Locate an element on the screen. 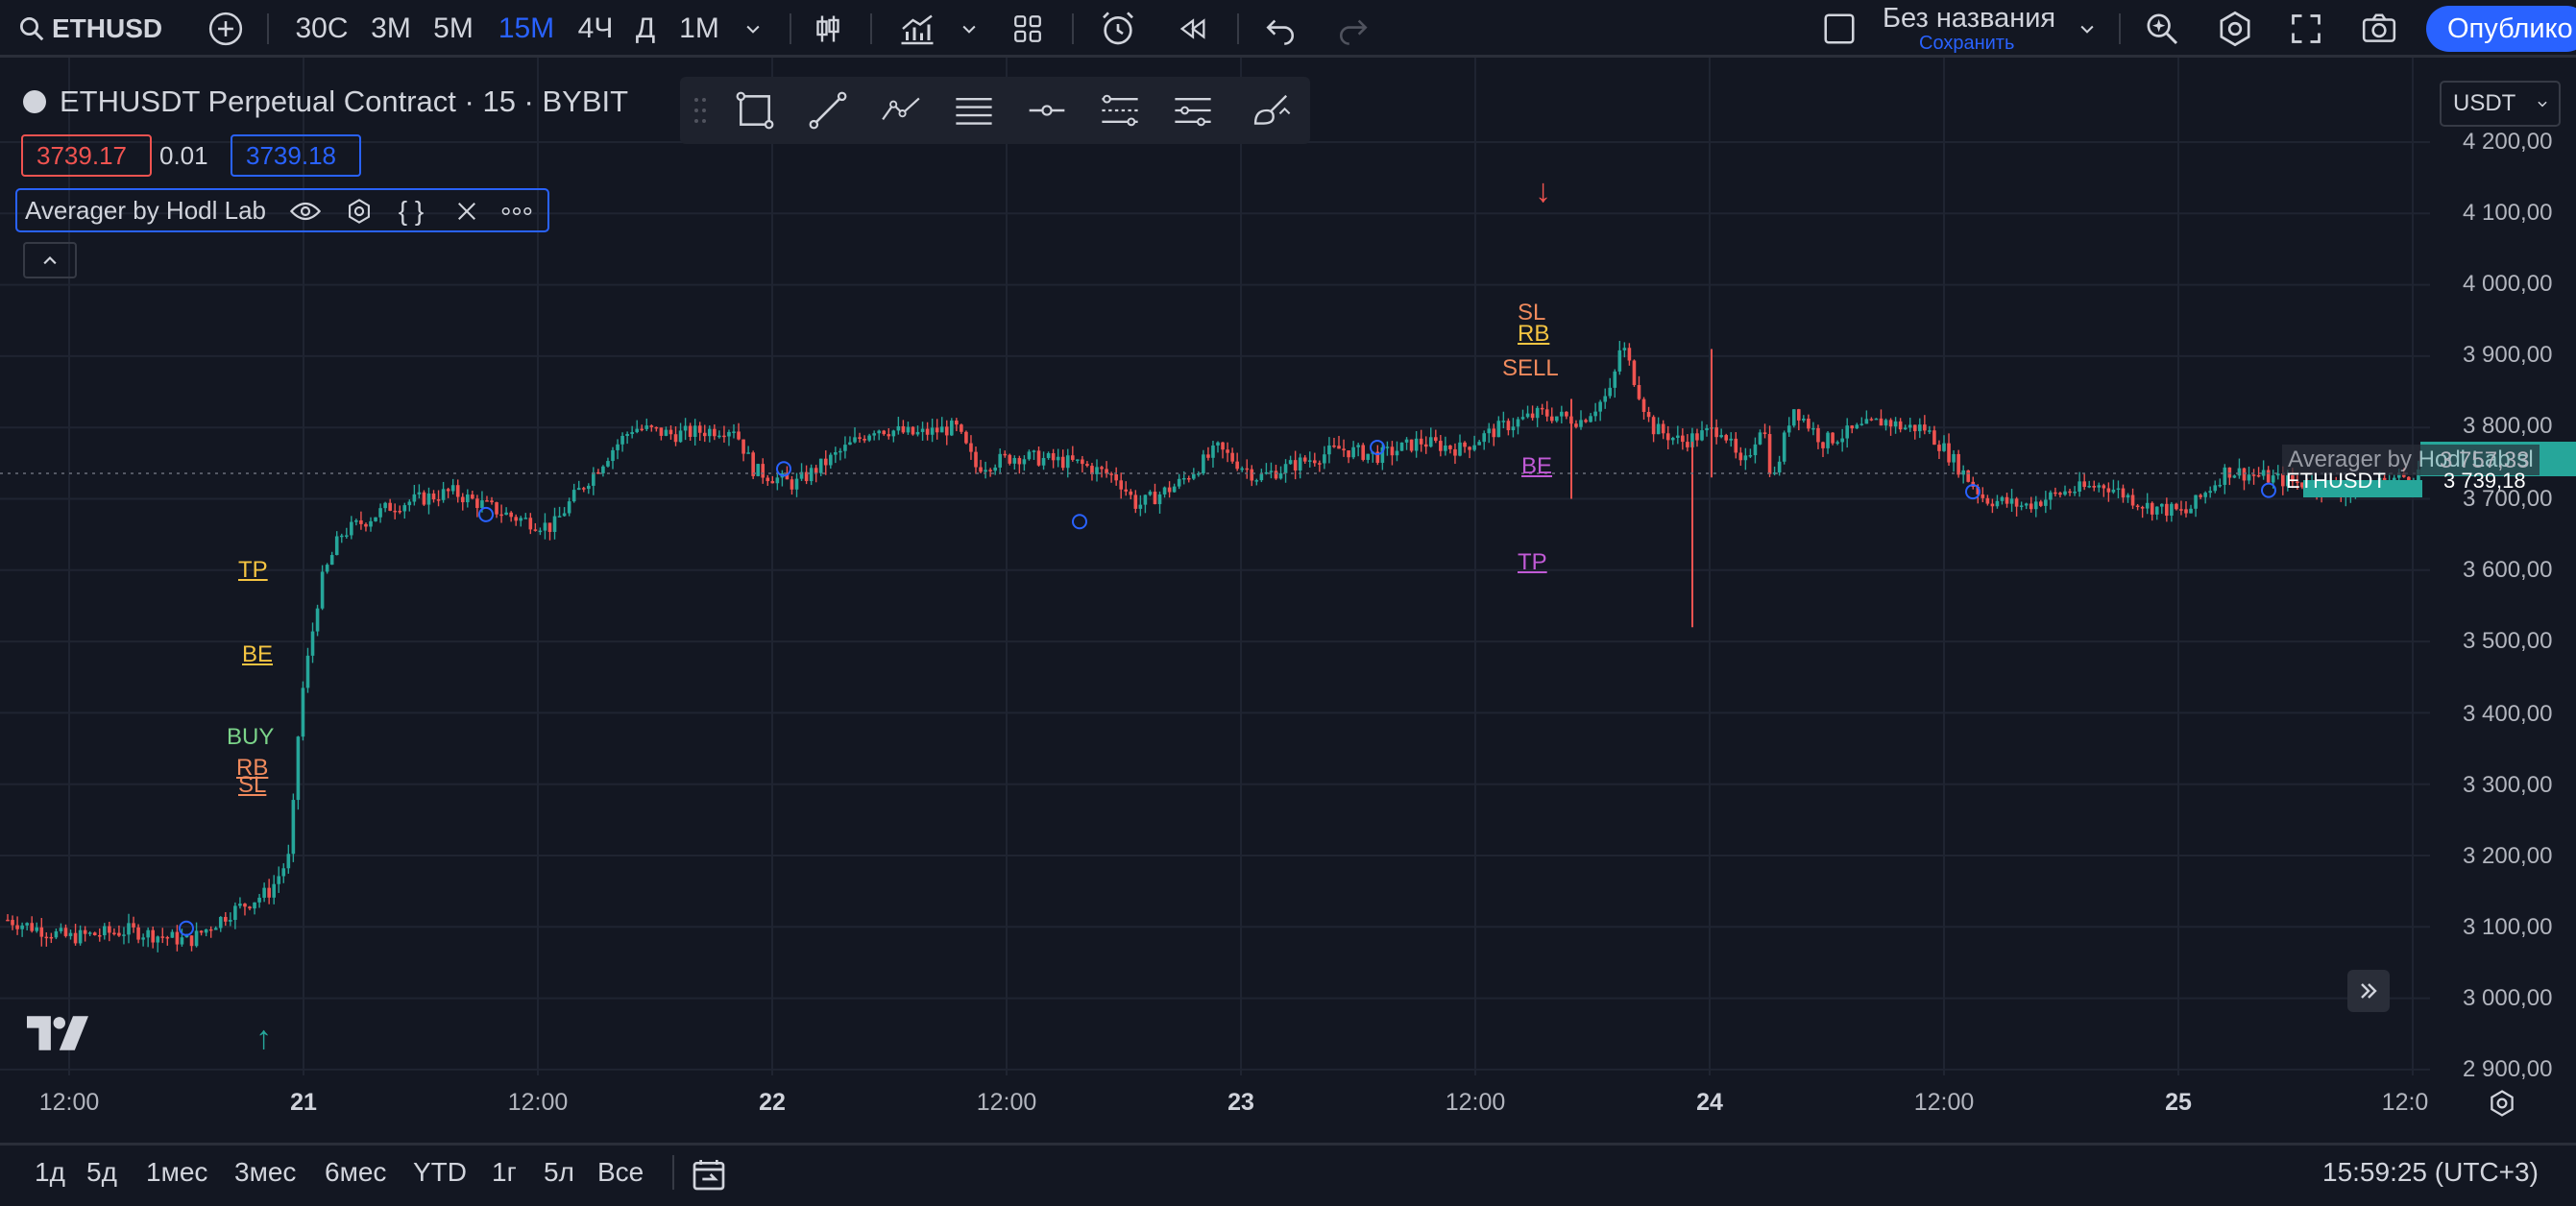 Image resolution: width=2576 pixels, height=1206 pixels. layout-checkbox is located at coordinates (1839, 29).